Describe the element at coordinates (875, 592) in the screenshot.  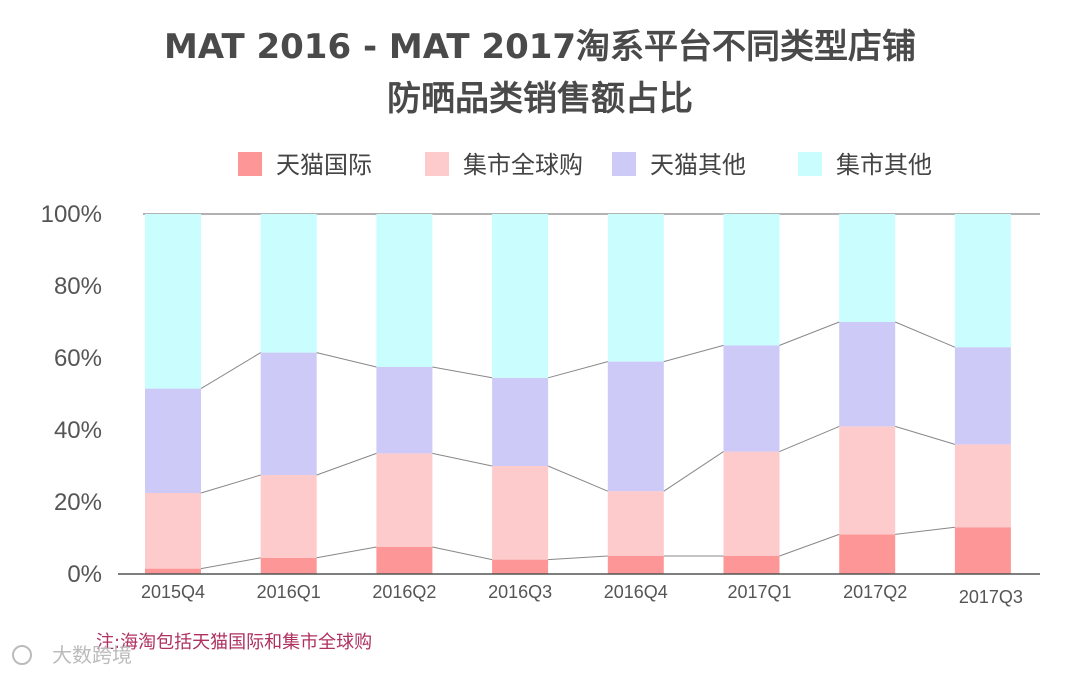
I see `x-tick-label: 2017Q2` at that location.